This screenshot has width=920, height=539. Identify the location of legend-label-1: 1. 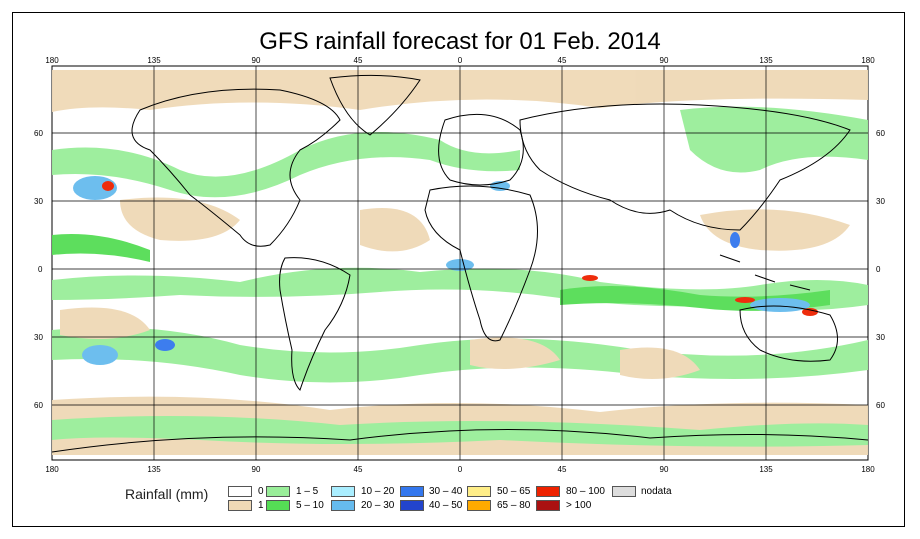
(261, 505).